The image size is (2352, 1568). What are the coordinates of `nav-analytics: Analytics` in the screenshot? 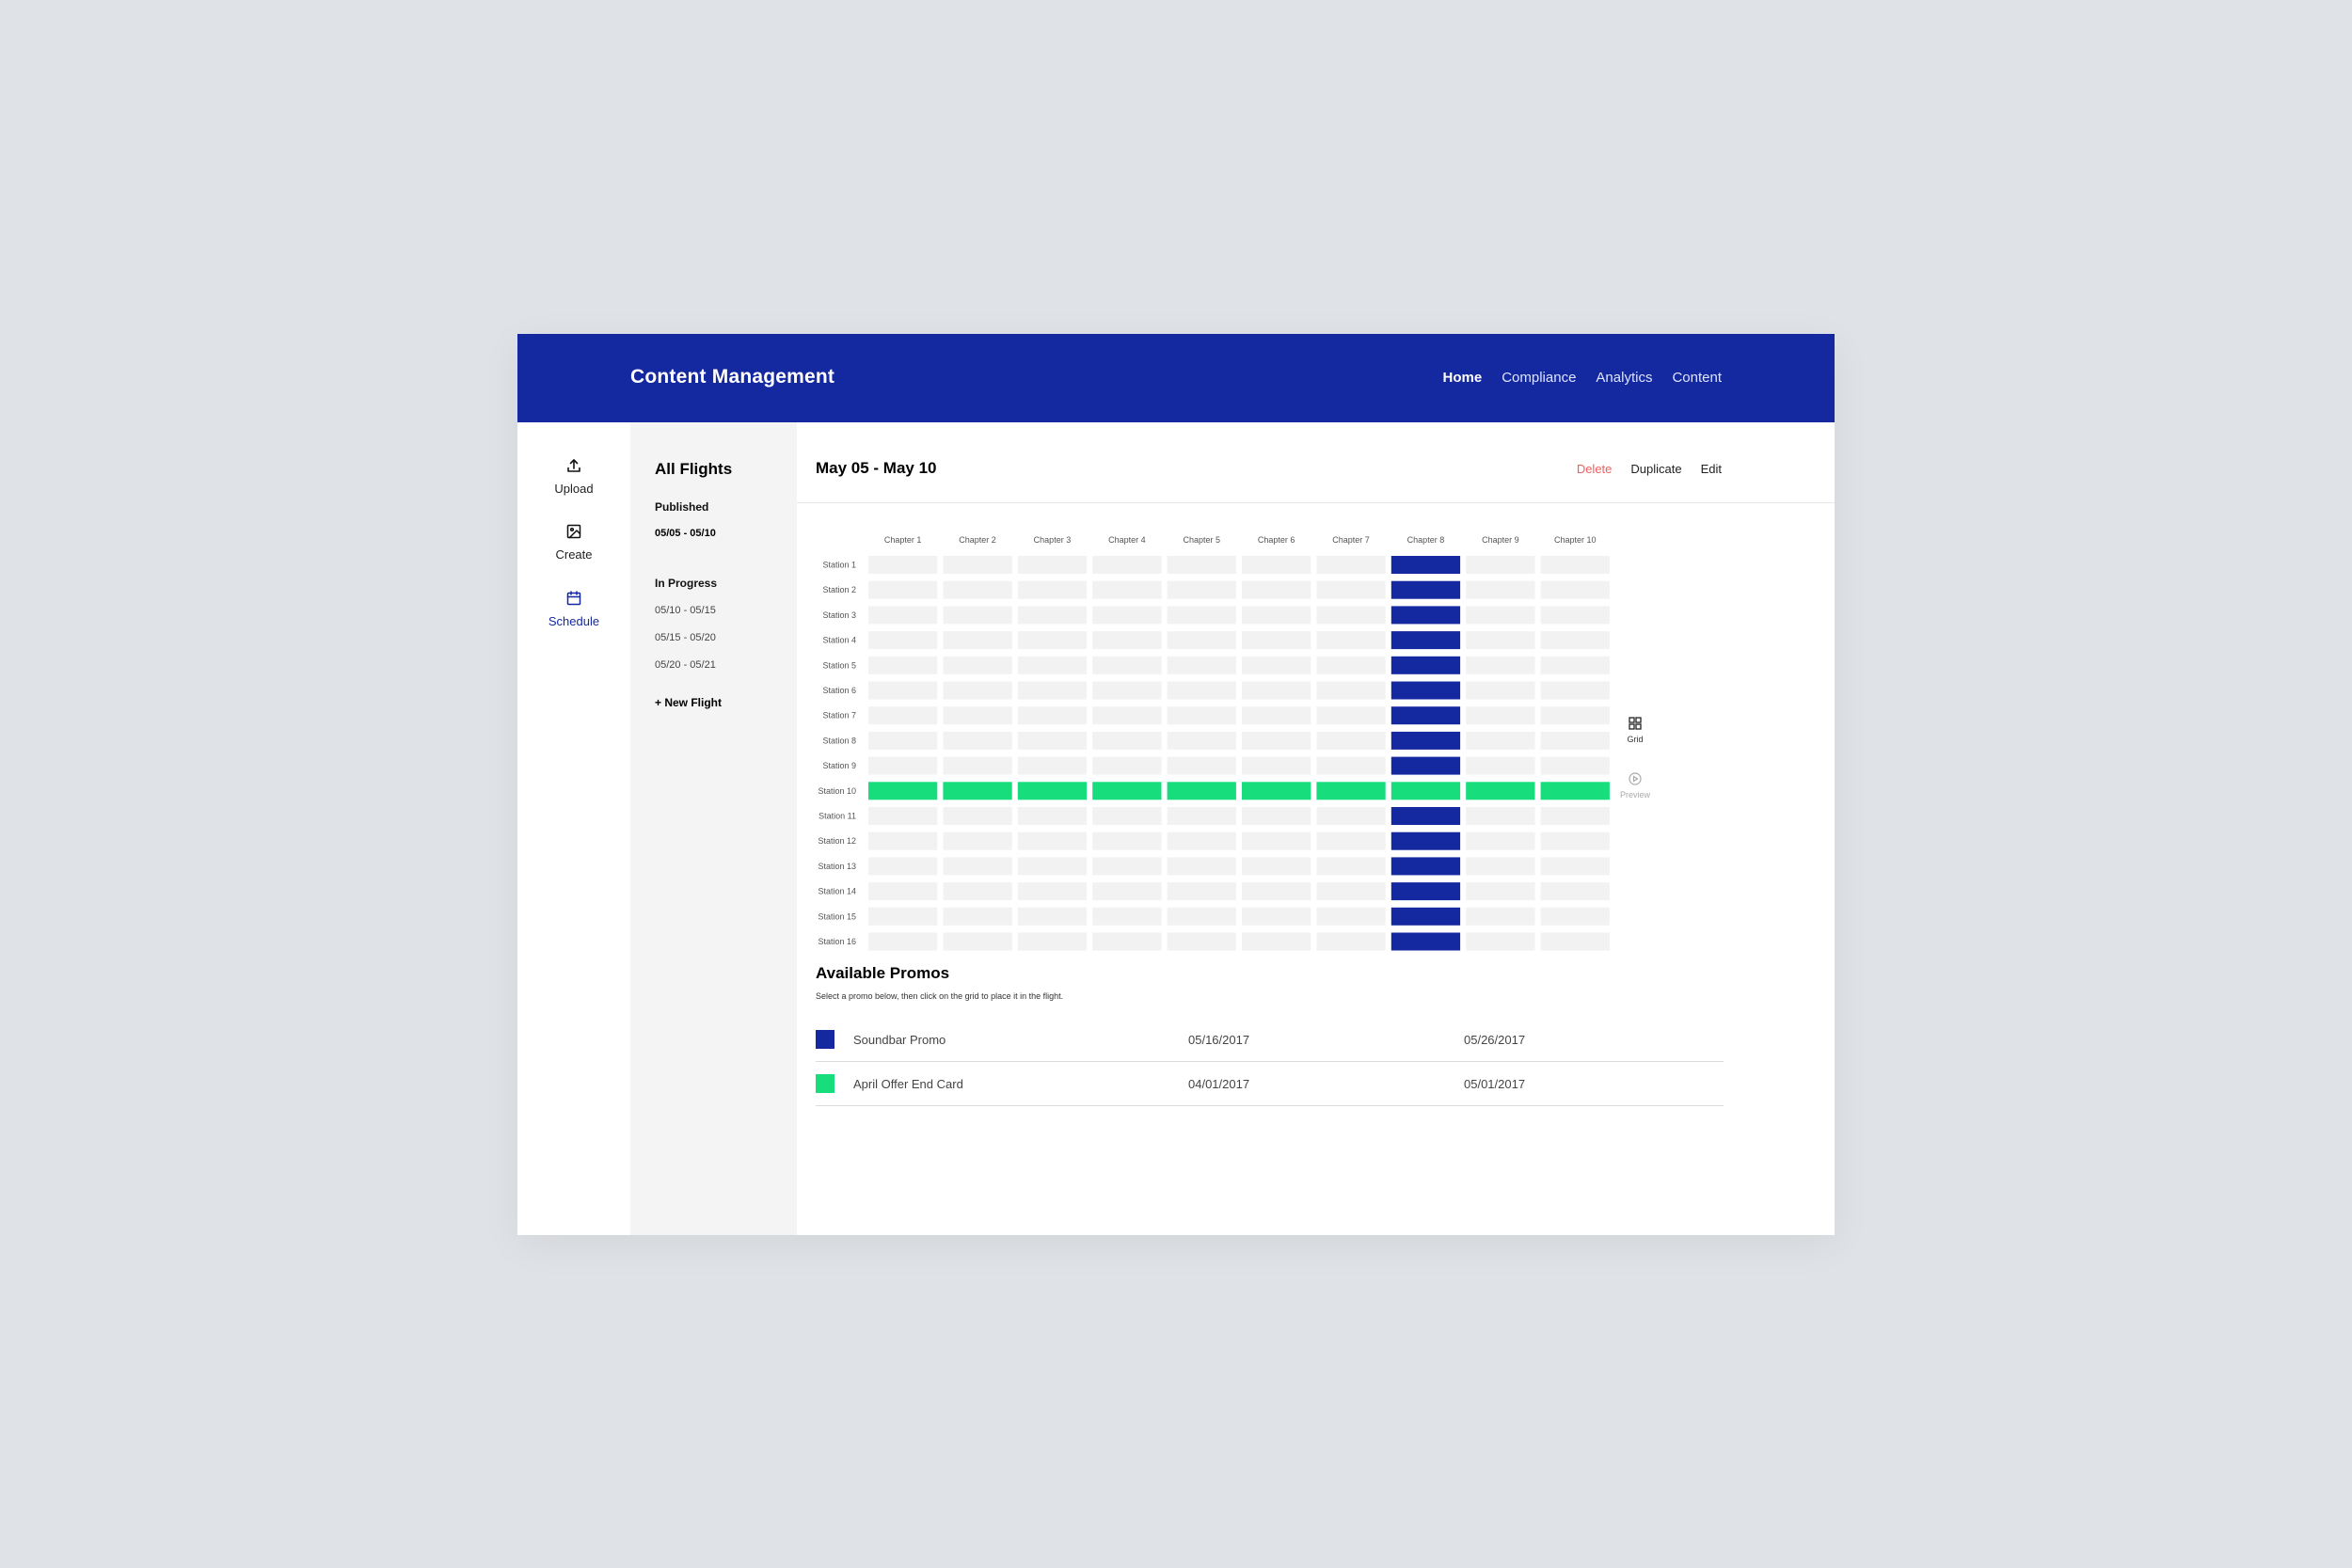 It's located at (1624, 378).